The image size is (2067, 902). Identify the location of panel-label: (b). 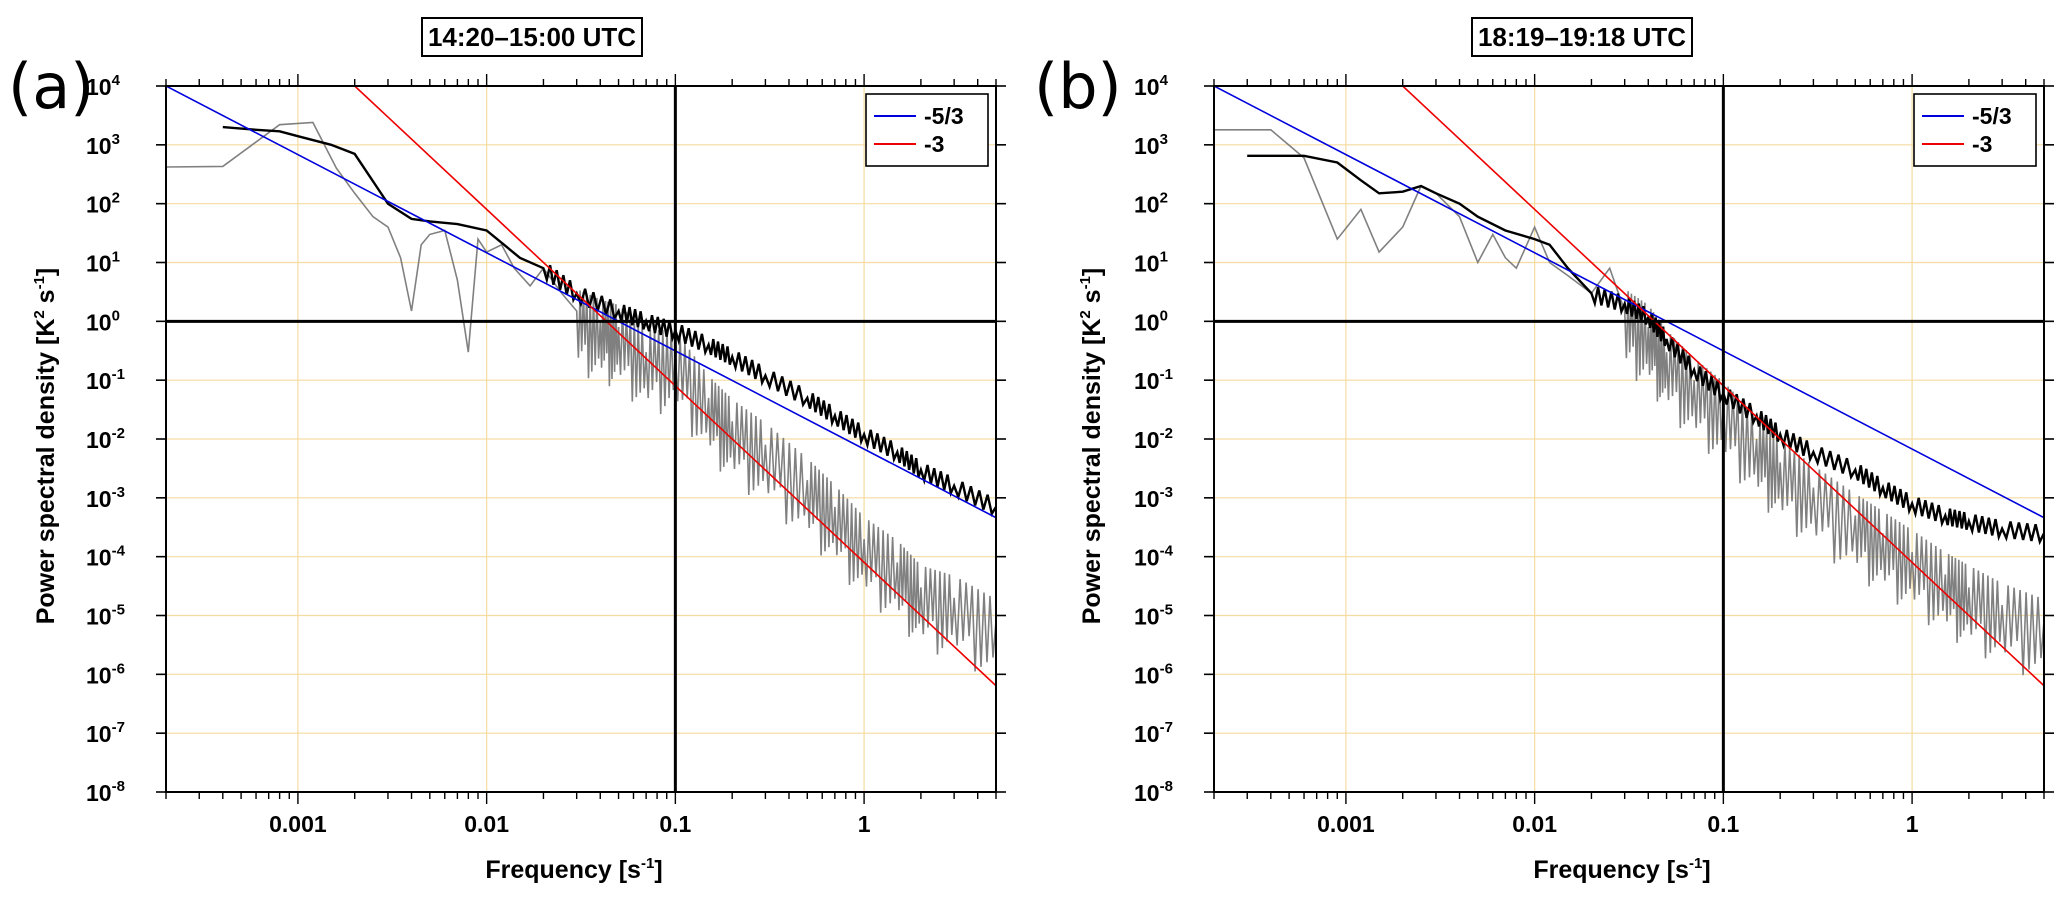
(1078, 86).